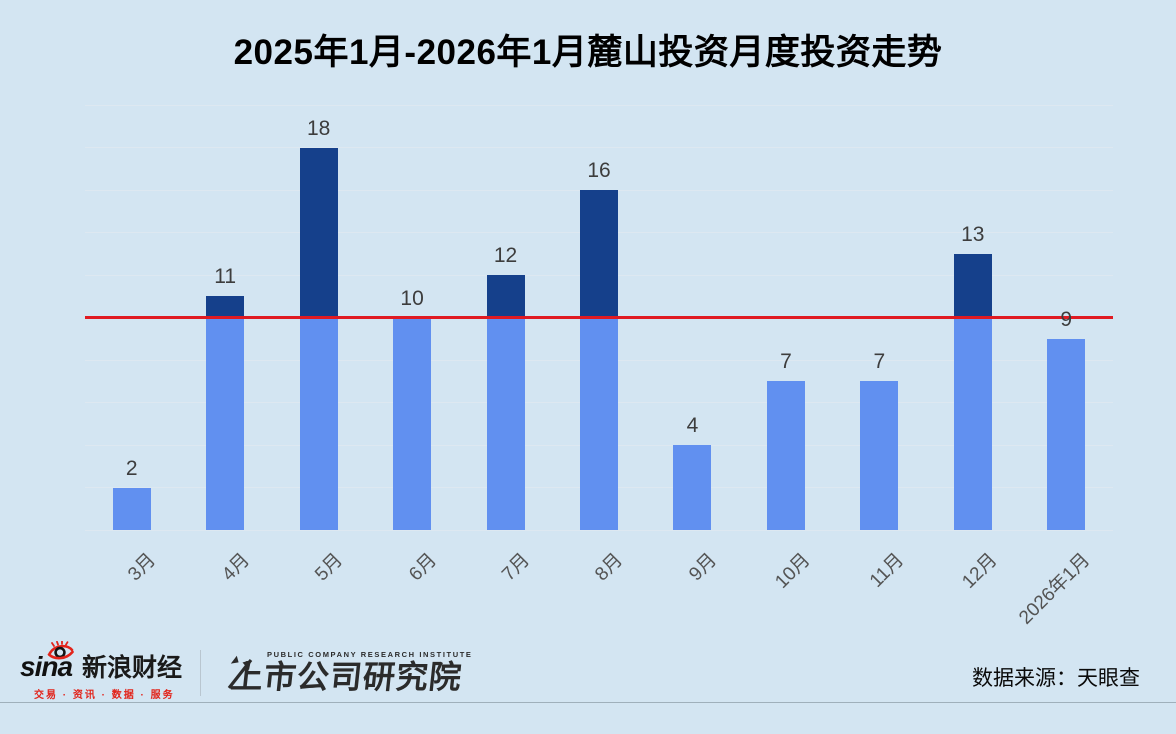 The width and height of the screenshot is (1176, 734). I want to click on bar-12月, so click(972, 391).